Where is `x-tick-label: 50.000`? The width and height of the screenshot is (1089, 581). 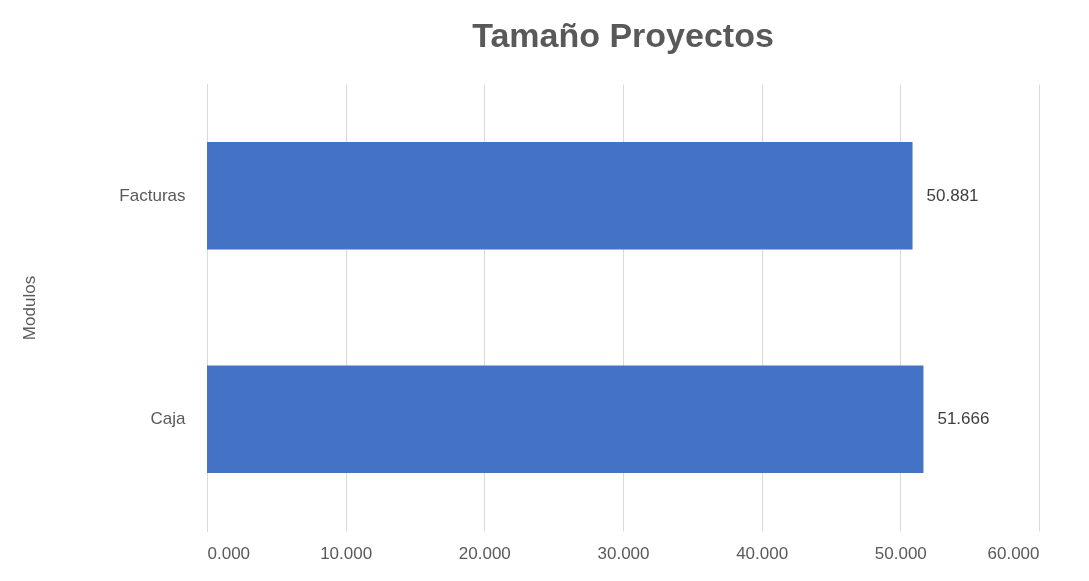
x-tick-label: 50.000 is located at coordinates (900, 553).